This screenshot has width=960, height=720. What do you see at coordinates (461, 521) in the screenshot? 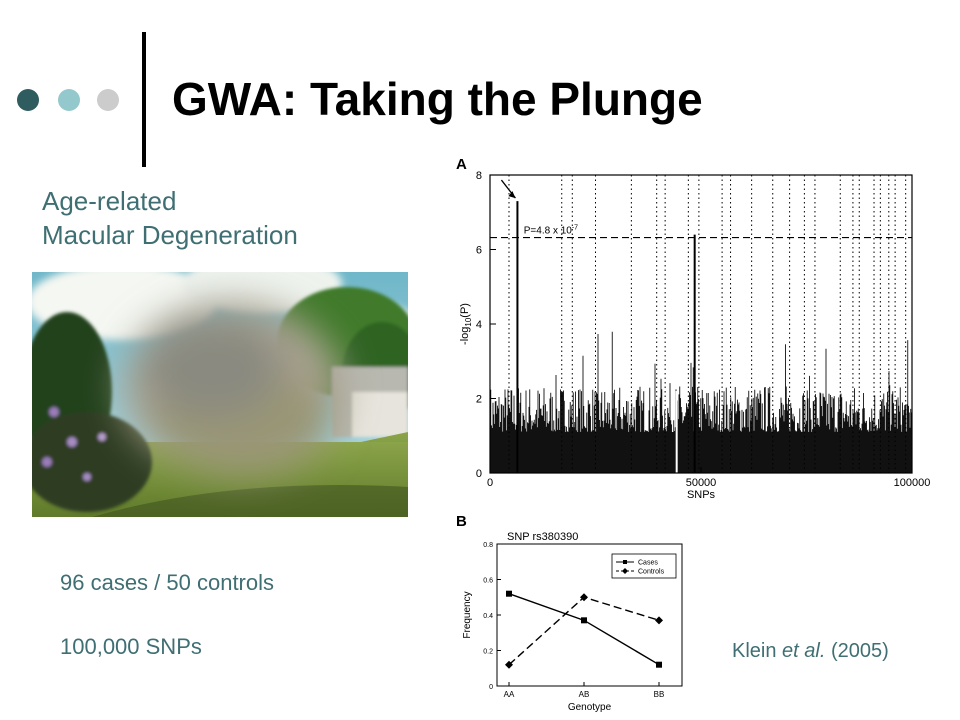
I see `panel-b-label: B` at bounding box center [461, 521].